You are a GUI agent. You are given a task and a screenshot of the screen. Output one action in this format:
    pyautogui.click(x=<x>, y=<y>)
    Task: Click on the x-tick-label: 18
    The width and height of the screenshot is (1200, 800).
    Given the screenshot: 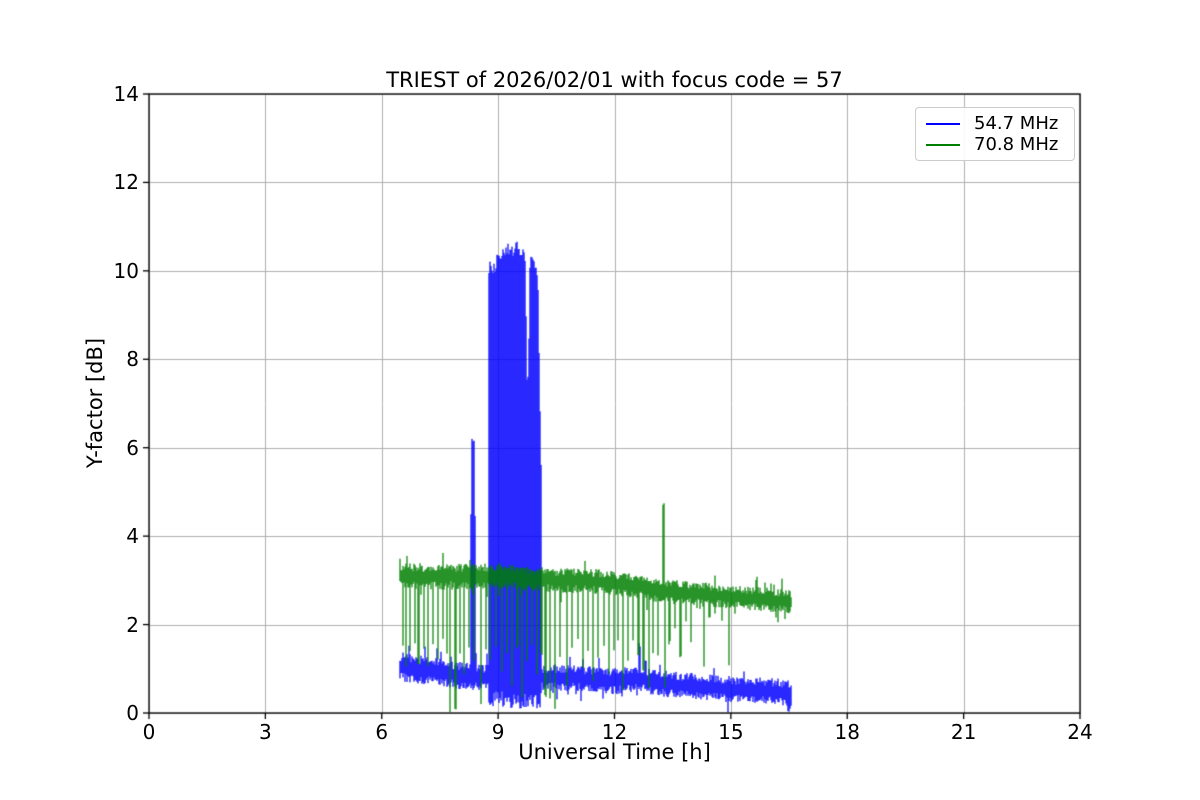 What is the action you would take?
    pyautogui.click(x=847, y=732)
    